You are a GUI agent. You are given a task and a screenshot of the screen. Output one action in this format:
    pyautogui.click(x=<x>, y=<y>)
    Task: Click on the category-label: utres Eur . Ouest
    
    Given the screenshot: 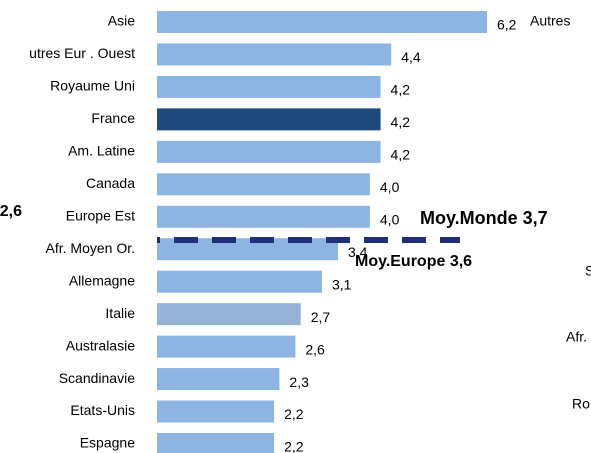 What is the action you would take?
    pyautogui.click(x=82, y=53)
    